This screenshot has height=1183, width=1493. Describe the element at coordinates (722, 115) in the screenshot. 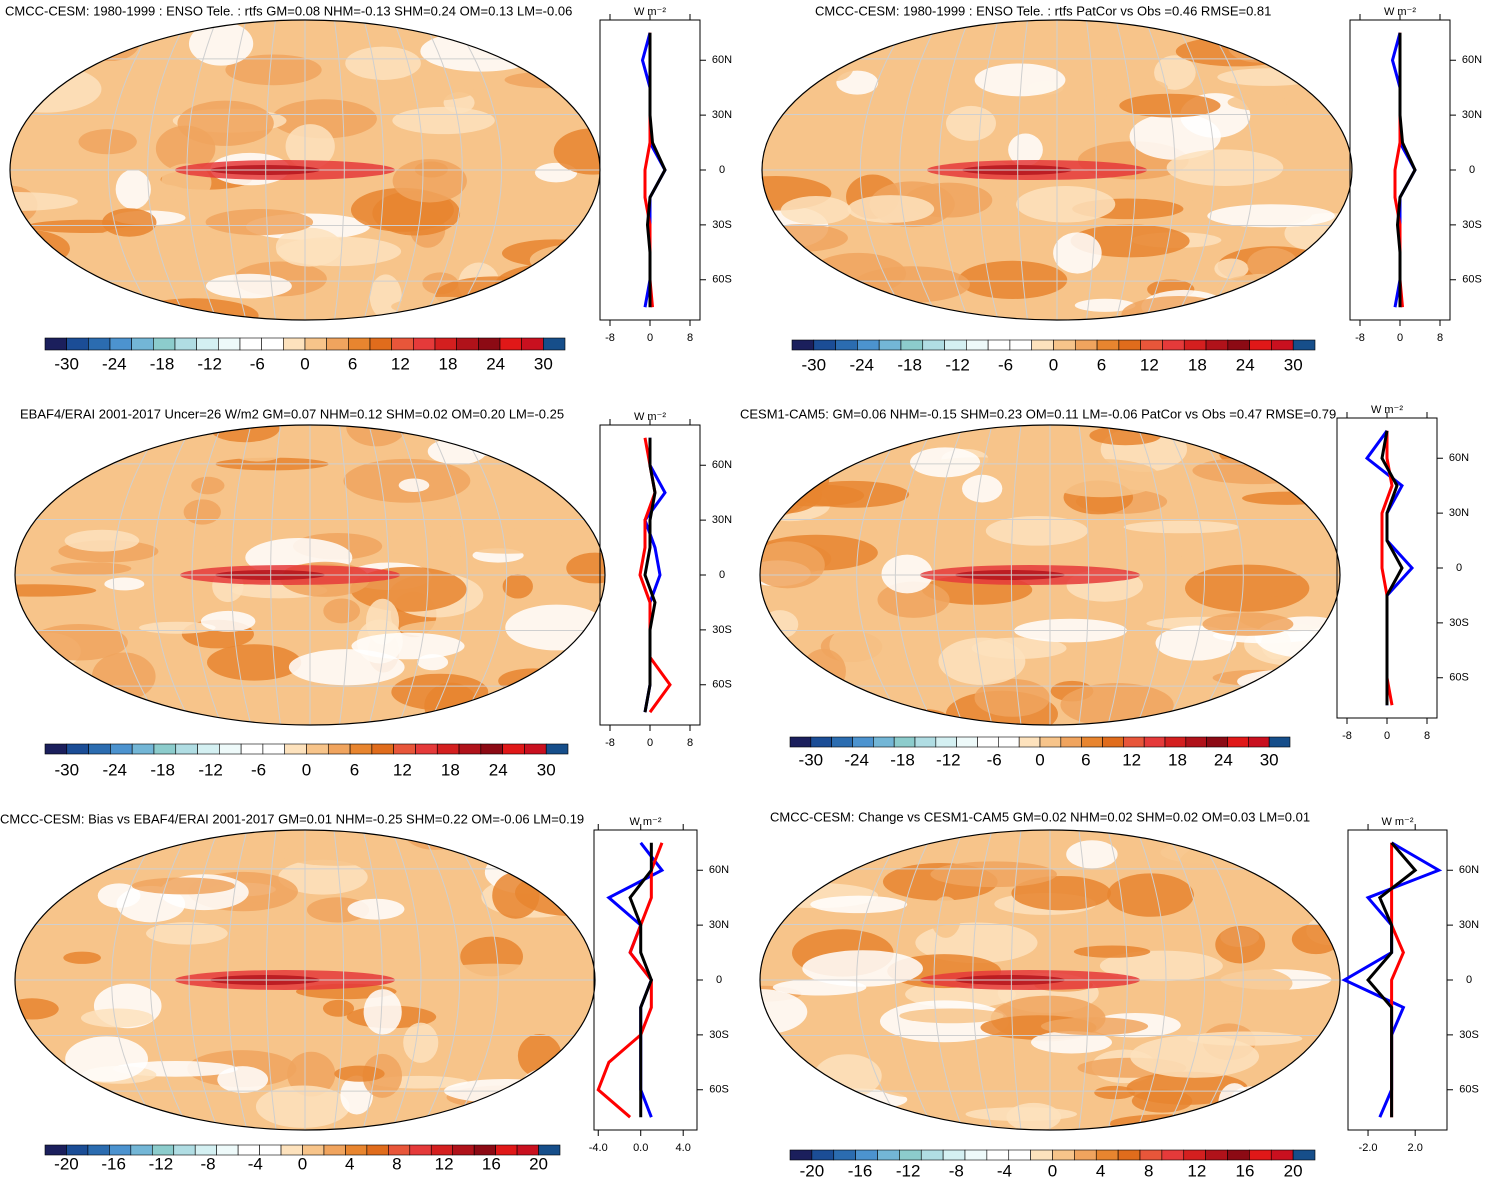

I see `y-tick-label: 30N` at that location.